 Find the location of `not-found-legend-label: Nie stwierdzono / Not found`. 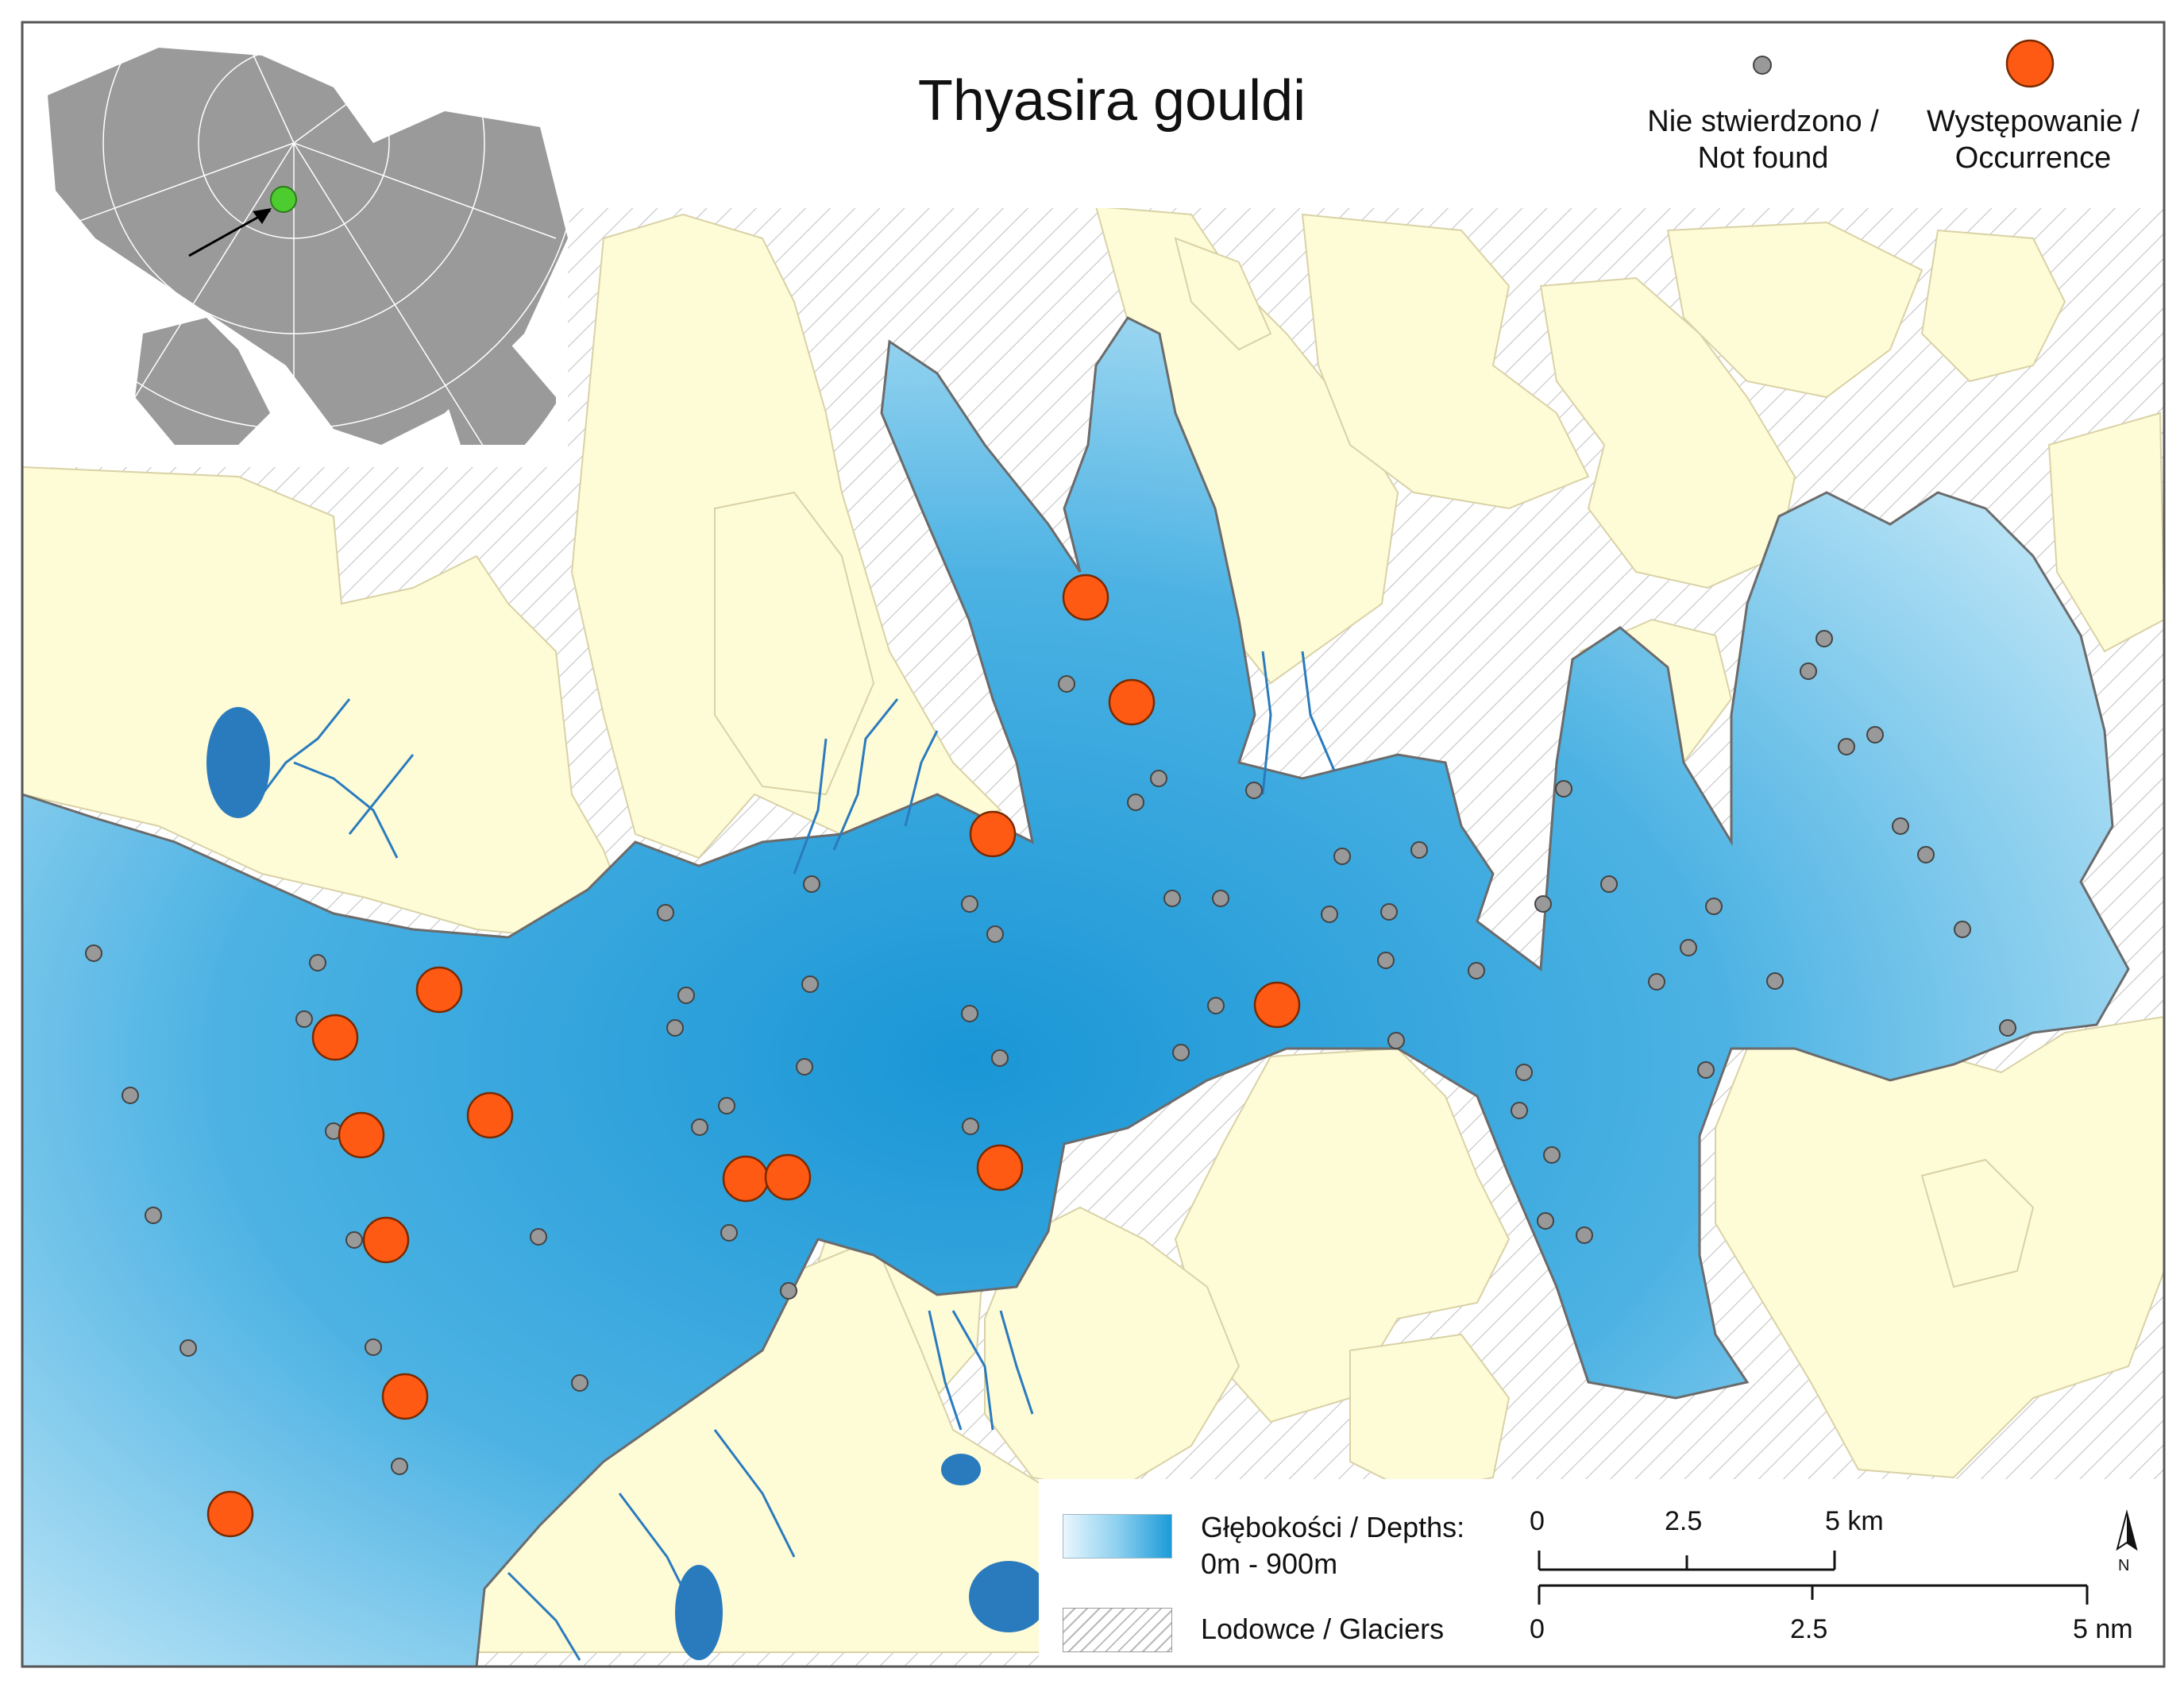

not-found-legend-label: Nie stwierdzono / Not found is located at coordinates (1763, 139).